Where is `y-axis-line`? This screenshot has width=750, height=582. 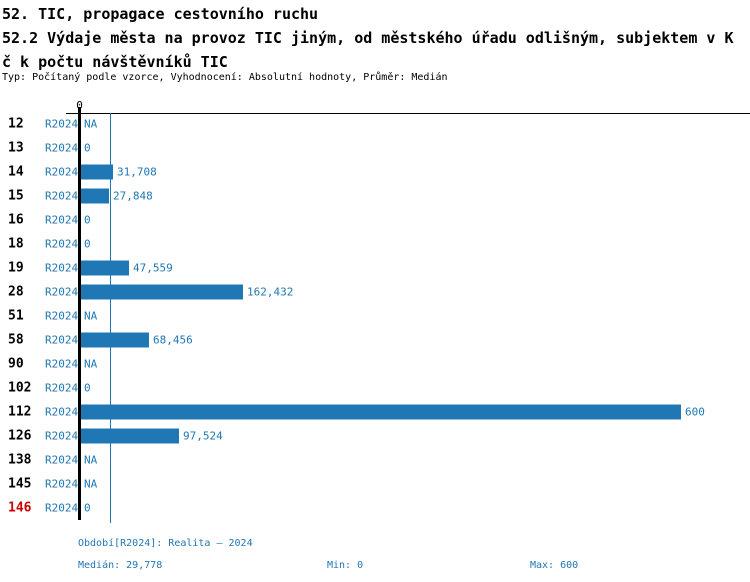
y-axis-line is located at coordinates (79, 313).